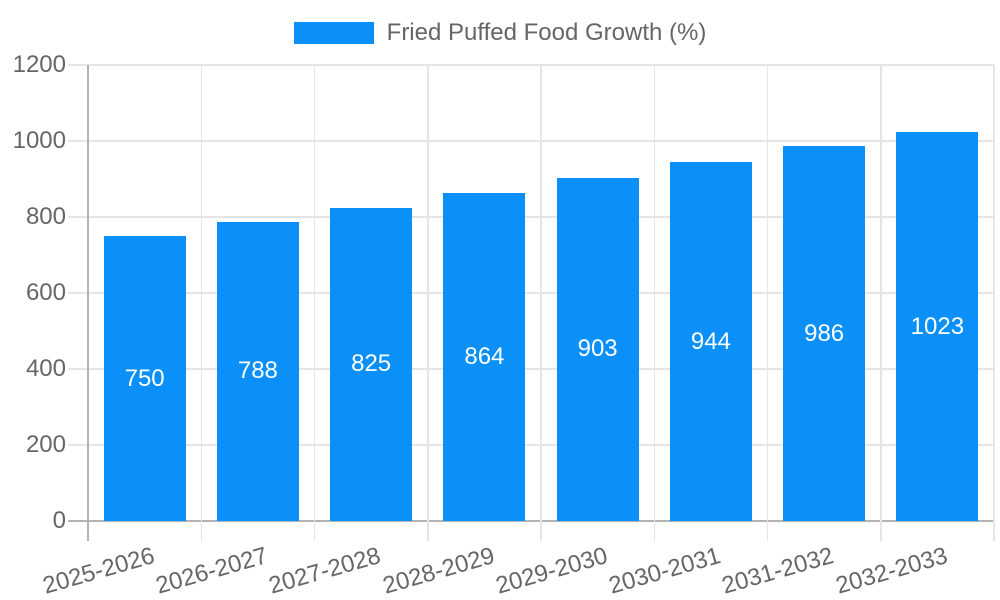 The width and height of the screenshot is (1000, 600). Describe the element at coordinates (45, 292) in the screenshot. I see `y-tick-label: 600` at that location.